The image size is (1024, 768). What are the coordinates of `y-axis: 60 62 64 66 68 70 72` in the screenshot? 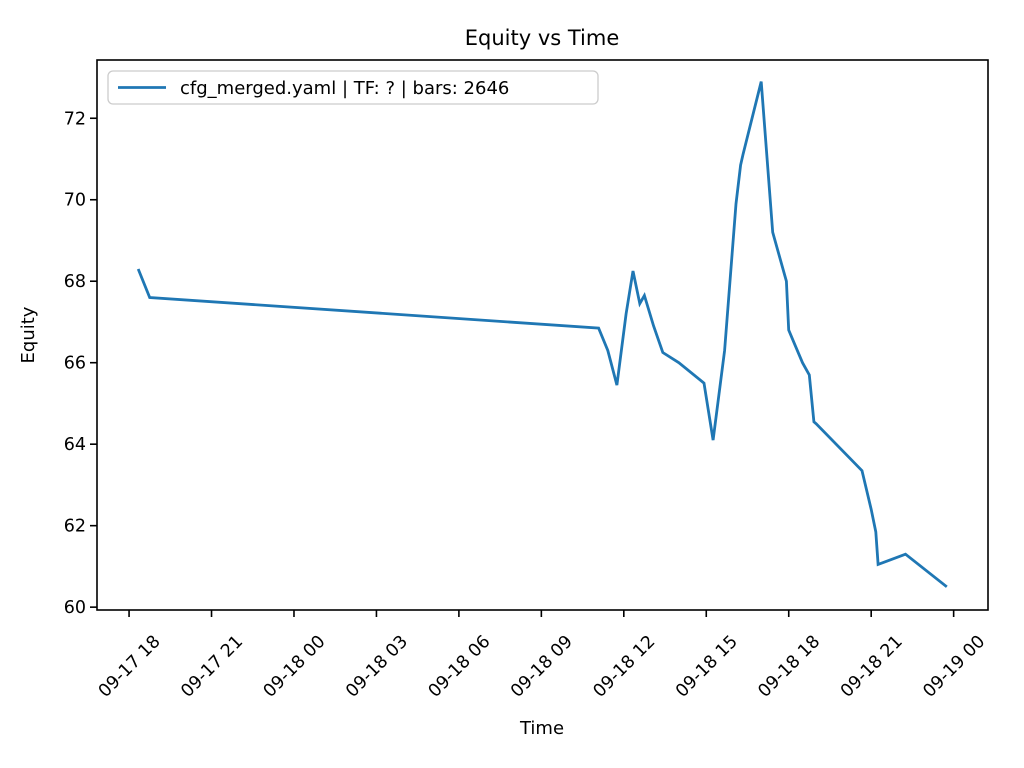 It's located at (80, 363).